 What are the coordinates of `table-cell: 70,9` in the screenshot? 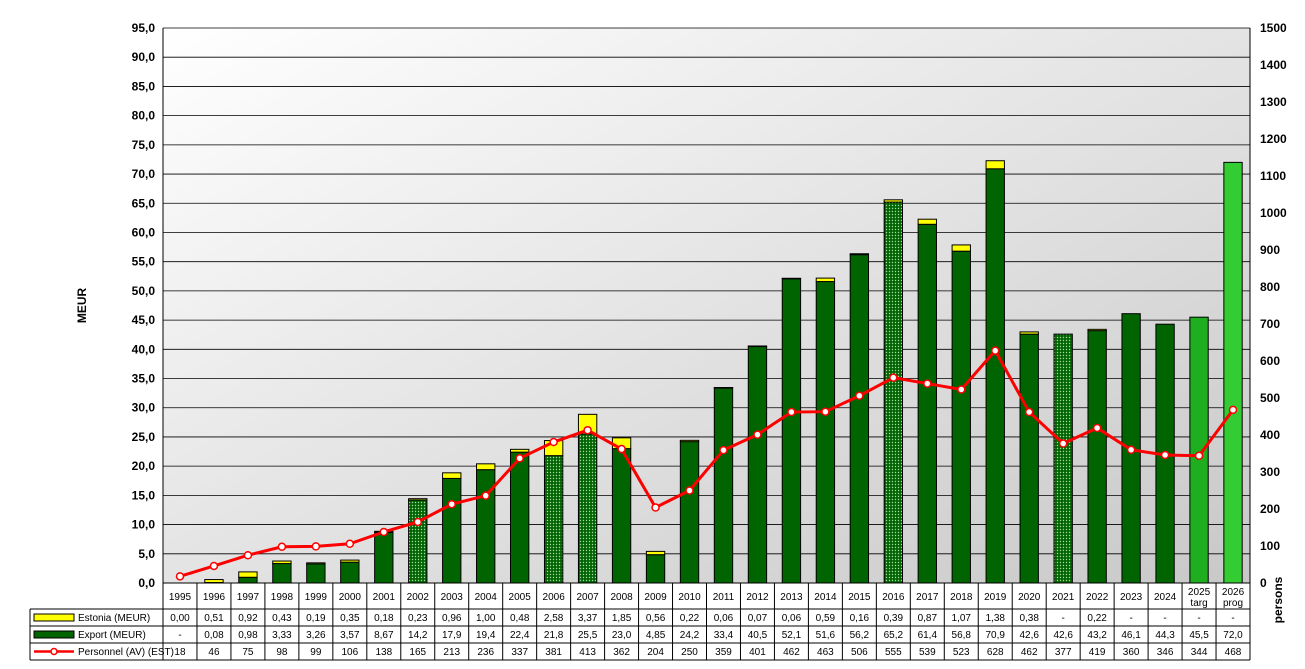 It's located at (996, 635).